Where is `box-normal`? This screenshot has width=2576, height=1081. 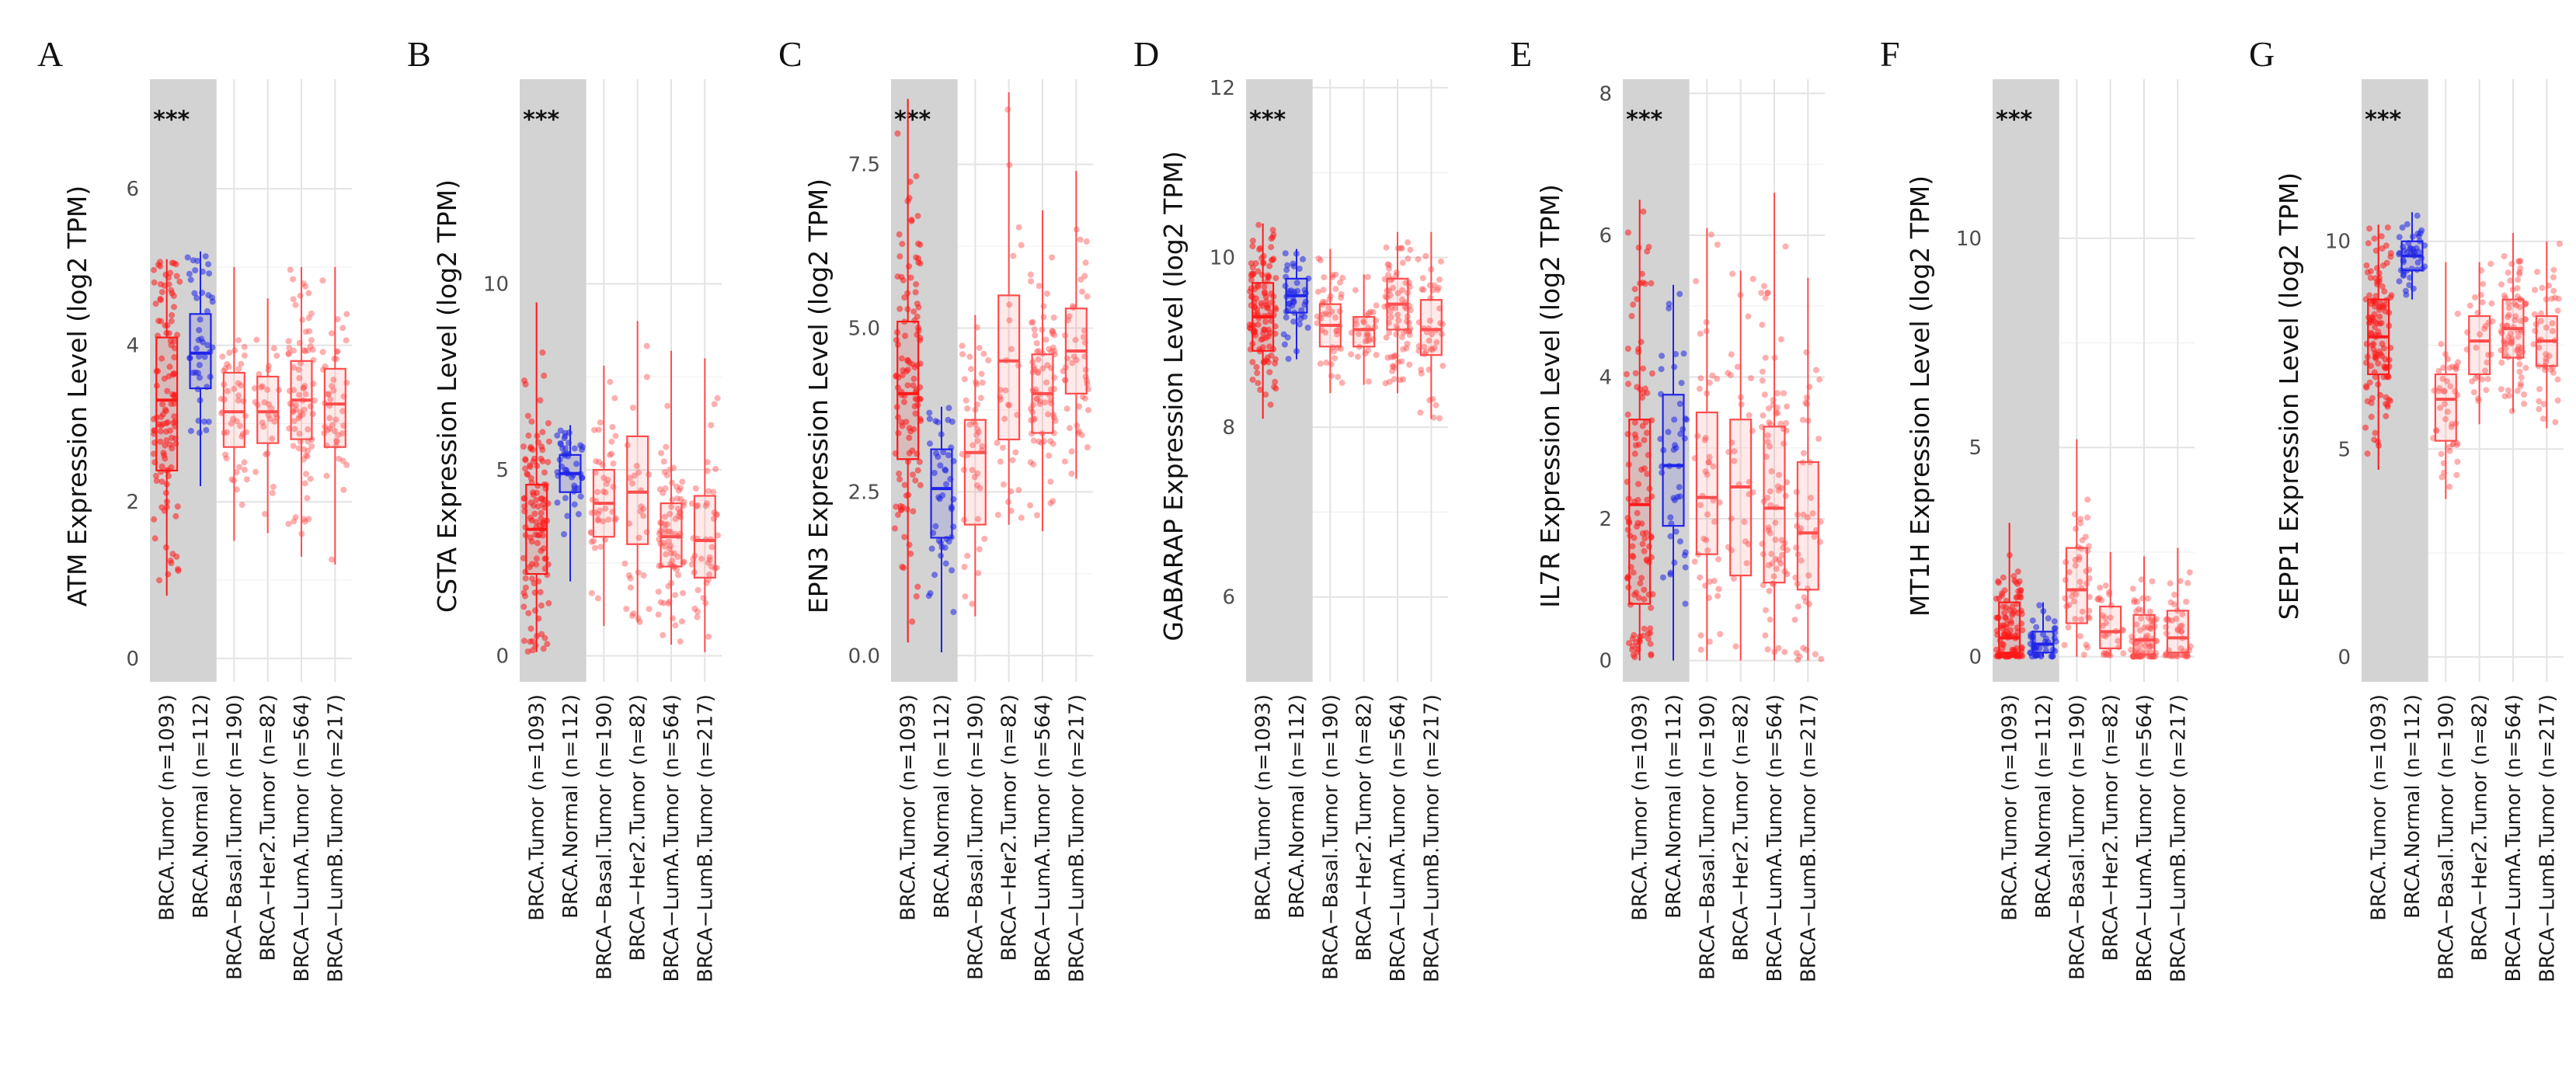
box-normal is located at coordinates (2043, 642).